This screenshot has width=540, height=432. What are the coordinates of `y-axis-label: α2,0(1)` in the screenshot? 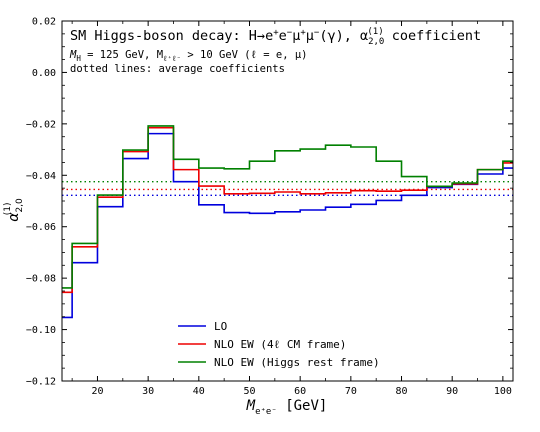 It's located at (14, 210).